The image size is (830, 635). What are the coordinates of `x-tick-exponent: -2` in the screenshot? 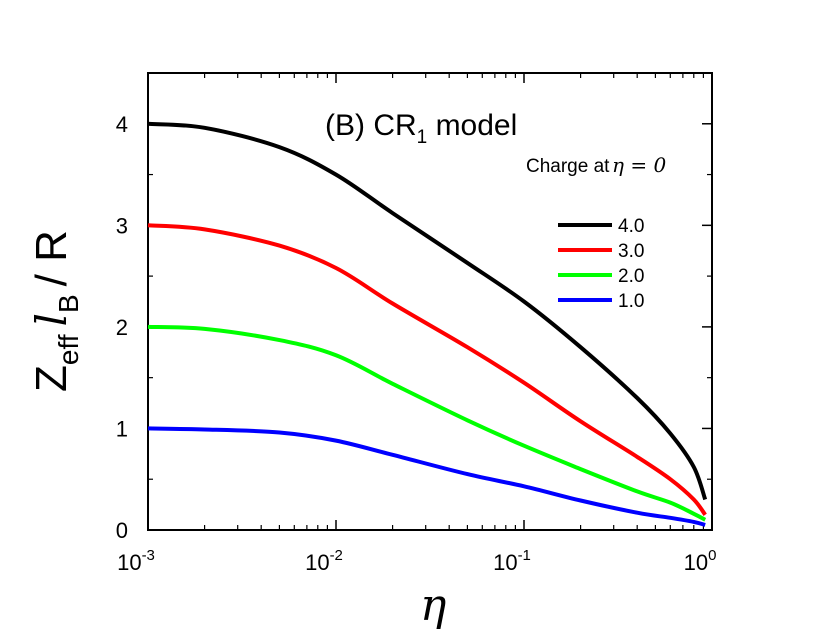 It's located at (336, 555).